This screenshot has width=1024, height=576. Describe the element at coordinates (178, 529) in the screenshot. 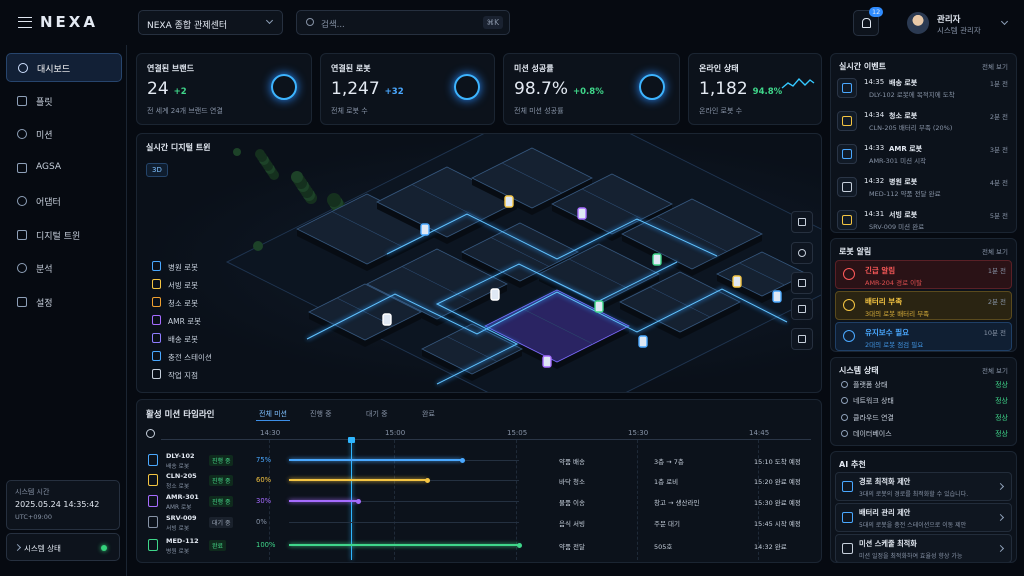

I see `robot-type: 서빙 로봇` at that location.